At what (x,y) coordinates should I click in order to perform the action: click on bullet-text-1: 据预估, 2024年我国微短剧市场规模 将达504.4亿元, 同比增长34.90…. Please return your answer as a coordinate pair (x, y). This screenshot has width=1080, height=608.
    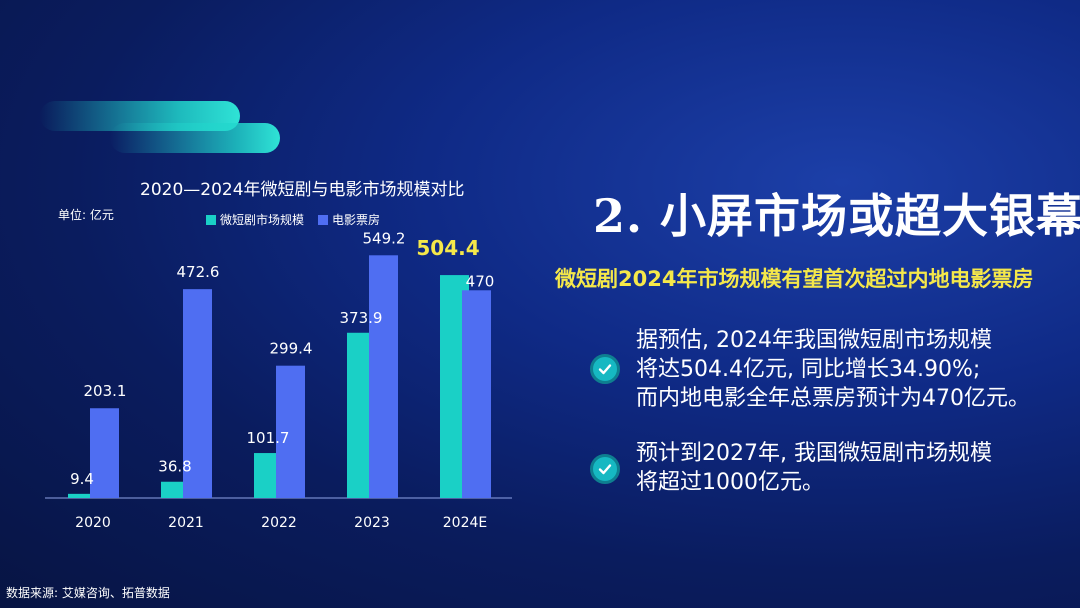
    Looking at the image, I should click on (833, 369).